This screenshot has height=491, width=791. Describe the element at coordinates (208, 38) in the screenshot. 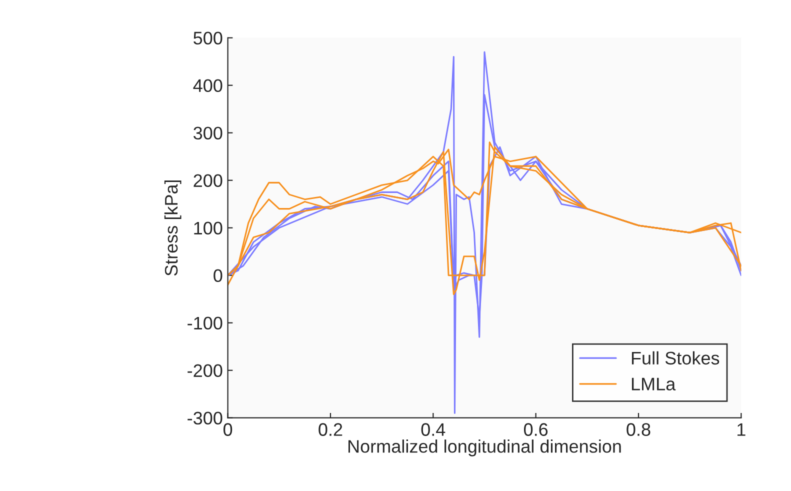

I see `y-tick-label: 500` at that location.